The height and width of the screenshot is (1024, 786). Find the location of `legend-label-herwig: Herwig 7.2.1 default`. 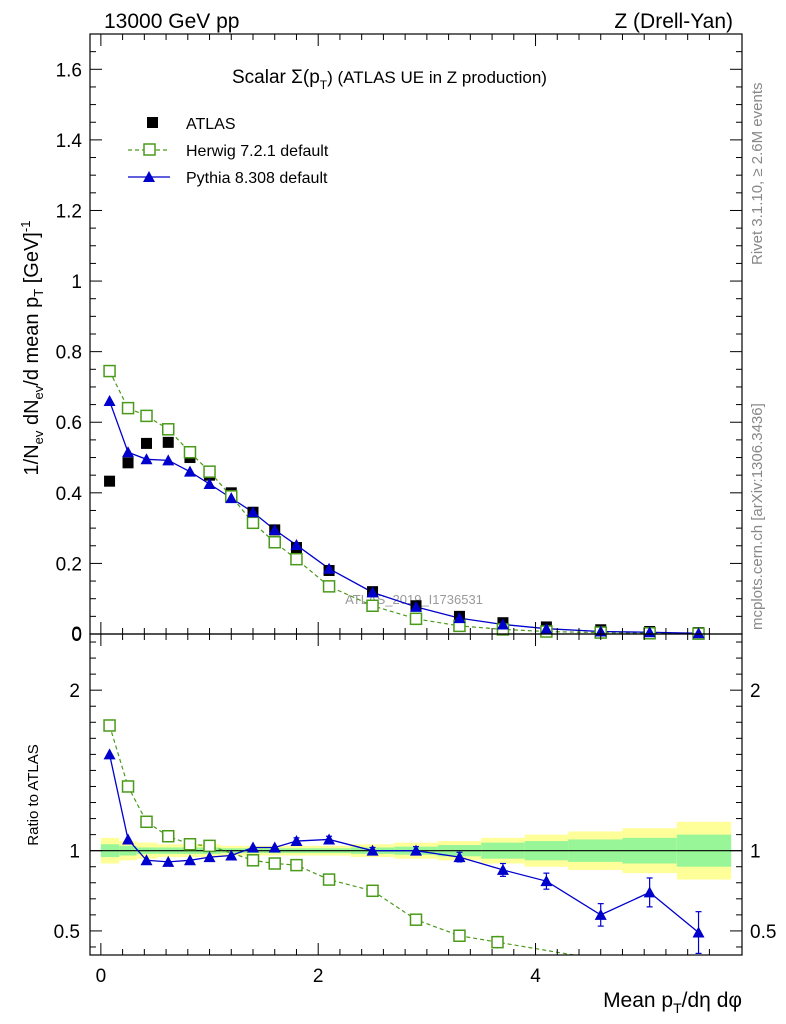

legend-label-herwig: Herwig 7.2.1 default is located at coordinates (257, 151).